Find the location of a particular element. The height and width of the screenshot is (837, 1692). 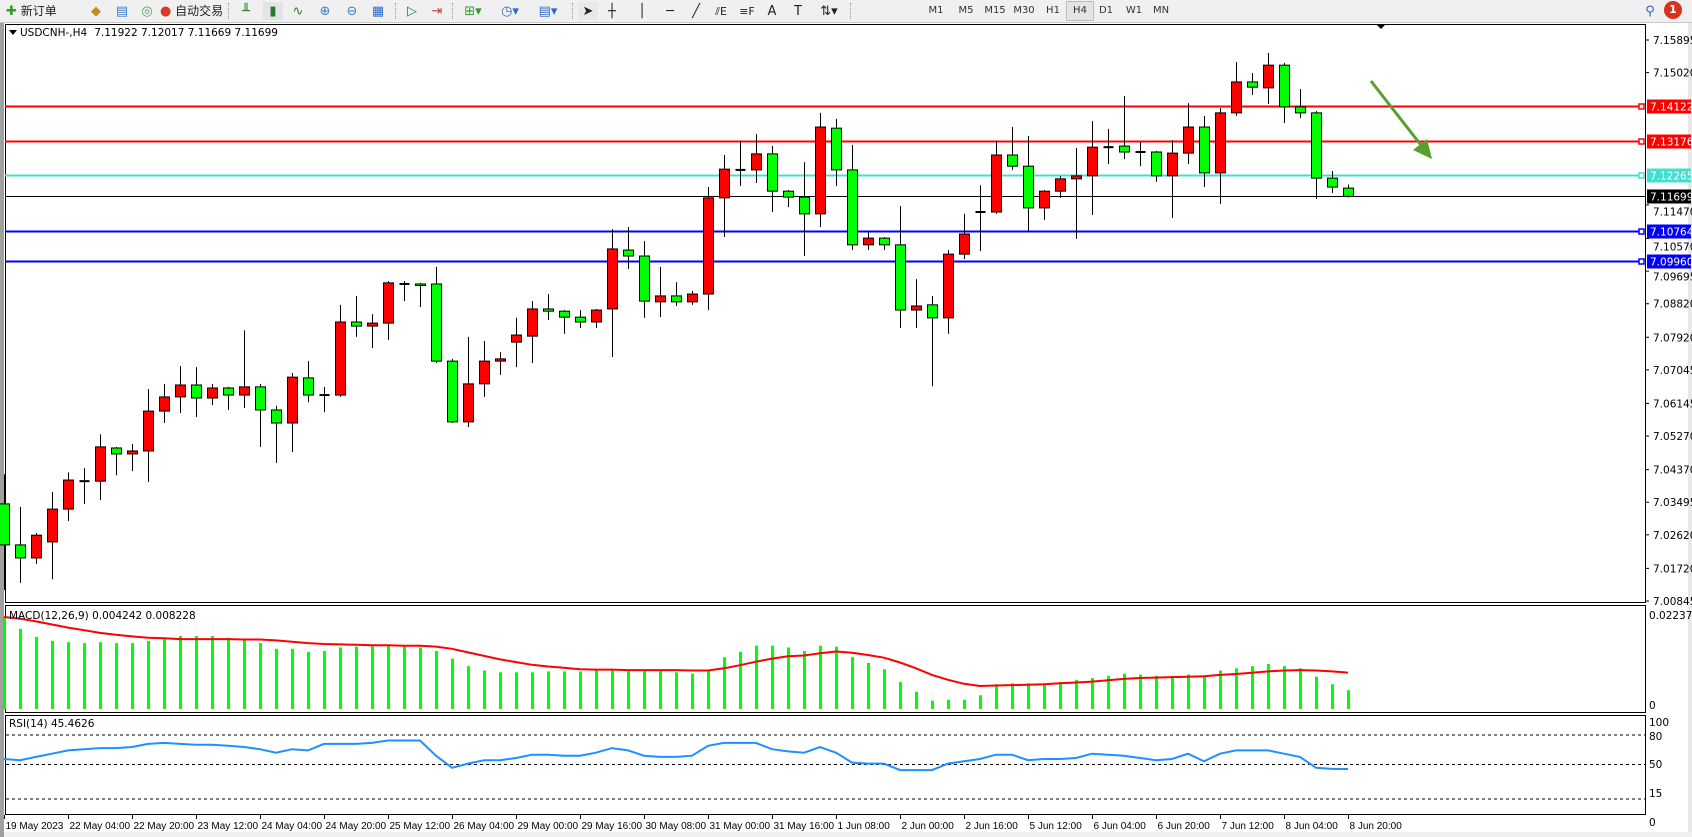

zoom-in-button: ⊕ is located at coordinates (325, 11).